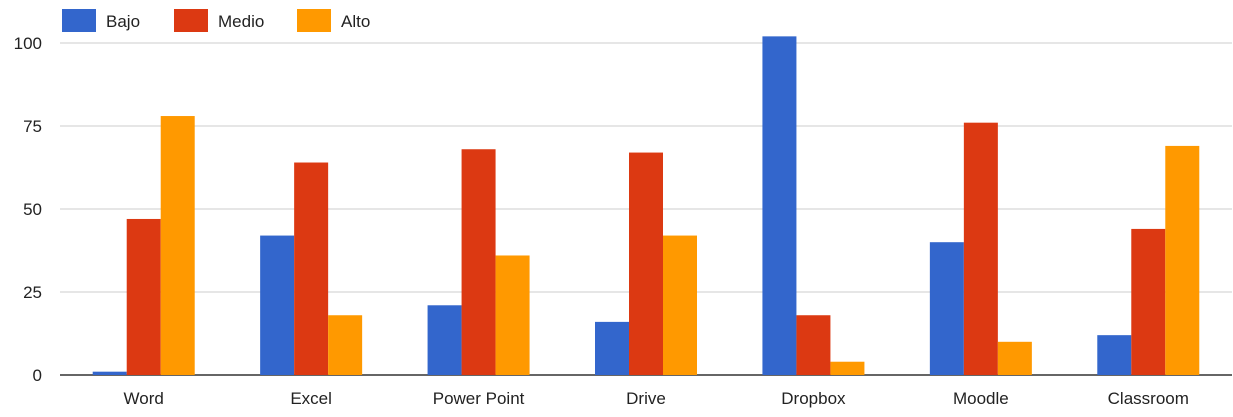 The height and width of the screenshot is (417, 1233). Describe the element at coordinates (355, 21) in the screenshot. I see `legend-label-alto: Alto` at that location.